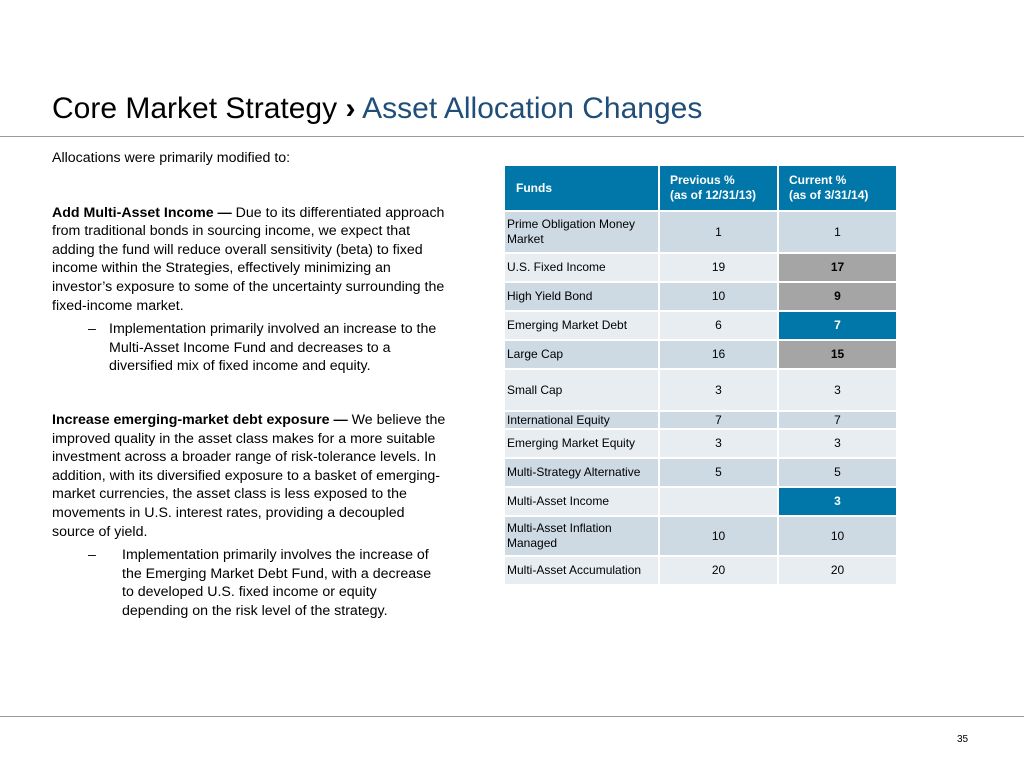  What do you see at coordinates (512, 716) in the screenshot?
I see `footer-divider` at bounding box center [512, 716].